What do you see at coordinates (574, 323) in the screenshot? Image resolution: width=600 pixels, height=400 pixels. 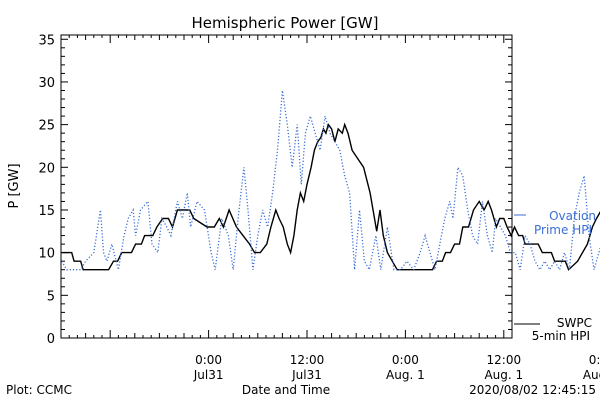 I see `legend-swpc-label-1: SWPC` at bounding box center [574, 323].